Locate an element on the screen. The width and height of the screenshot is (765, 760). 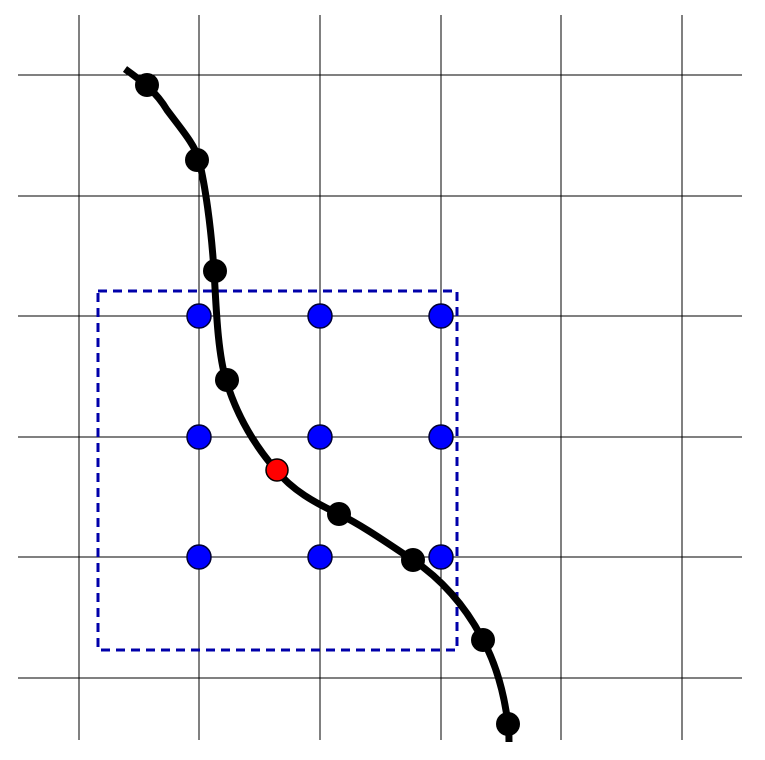
highlight-points is located at coordinates (277, 470).